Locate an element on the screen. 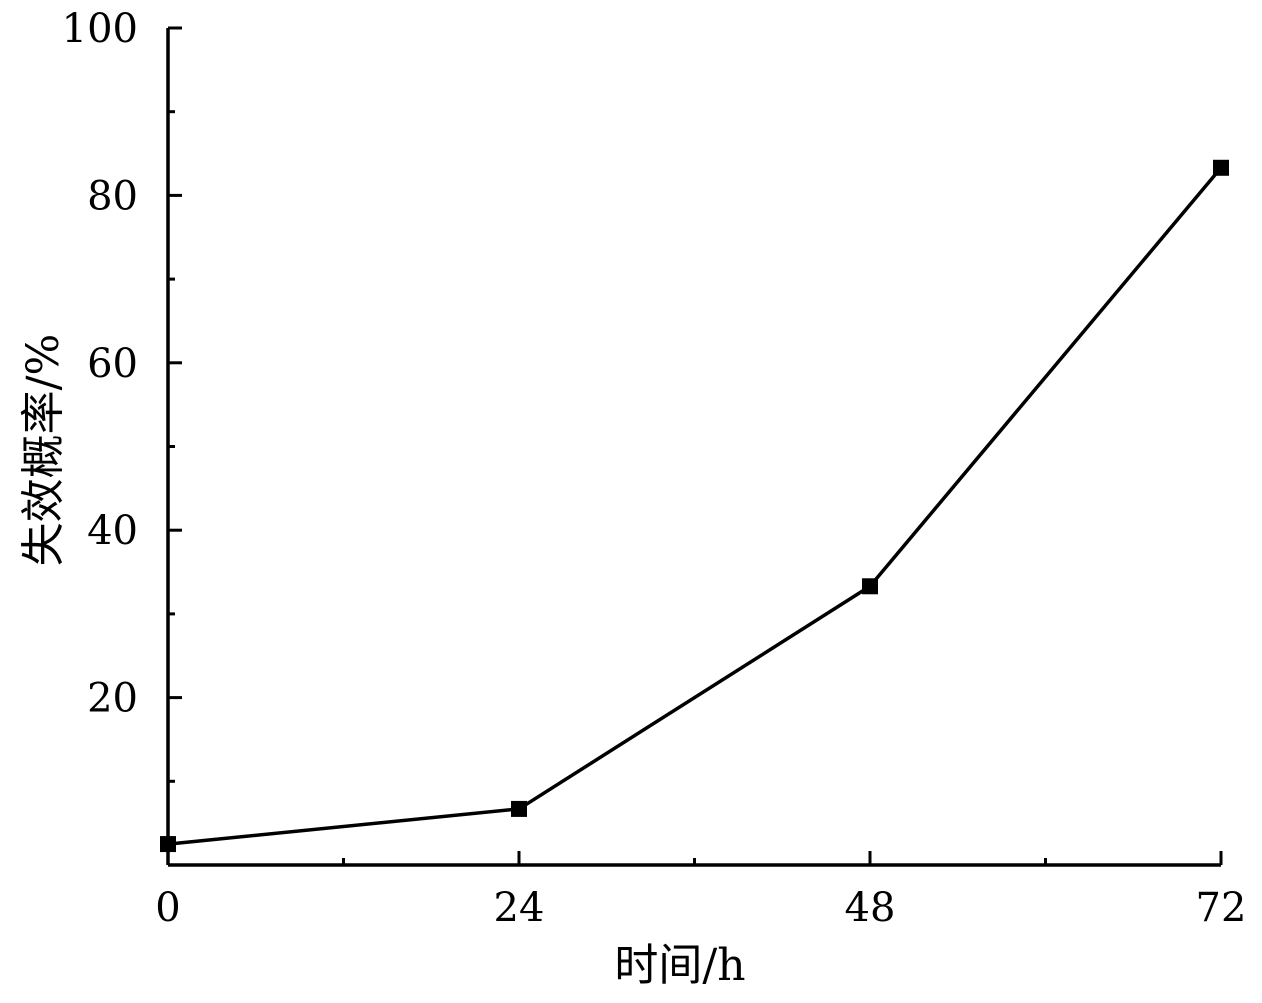  y-axis-title: 失效概率/% is located at coordinates (43, 450).